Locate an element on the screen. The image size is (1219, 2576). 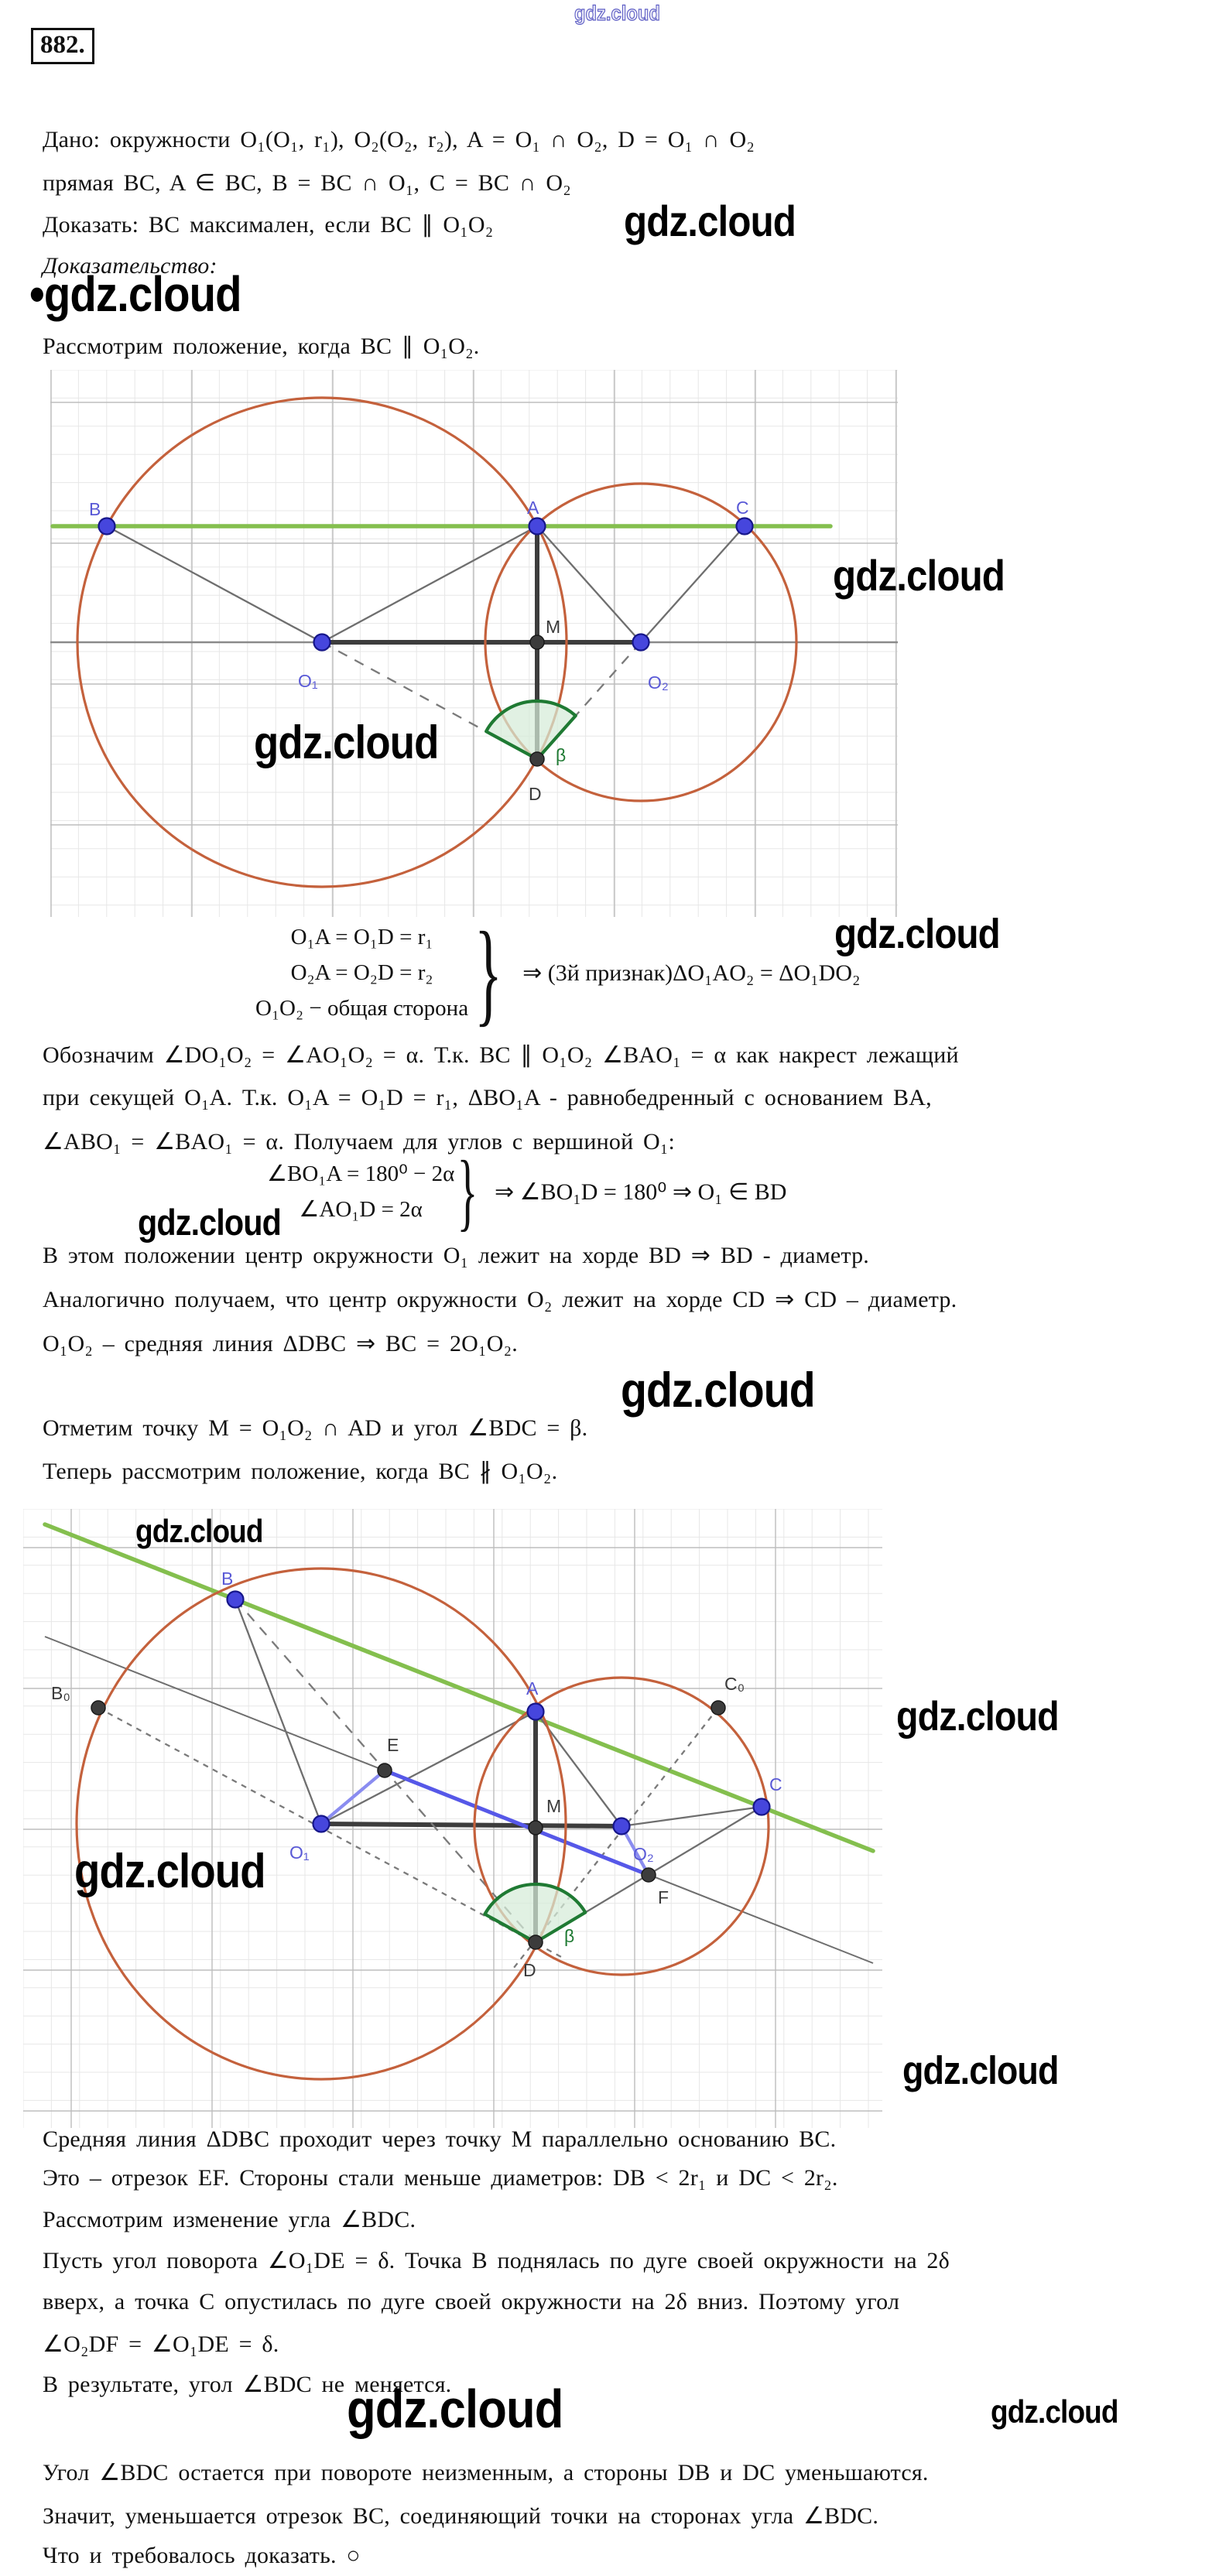
point-label: C₀ is located at coordinates (734, 1684).